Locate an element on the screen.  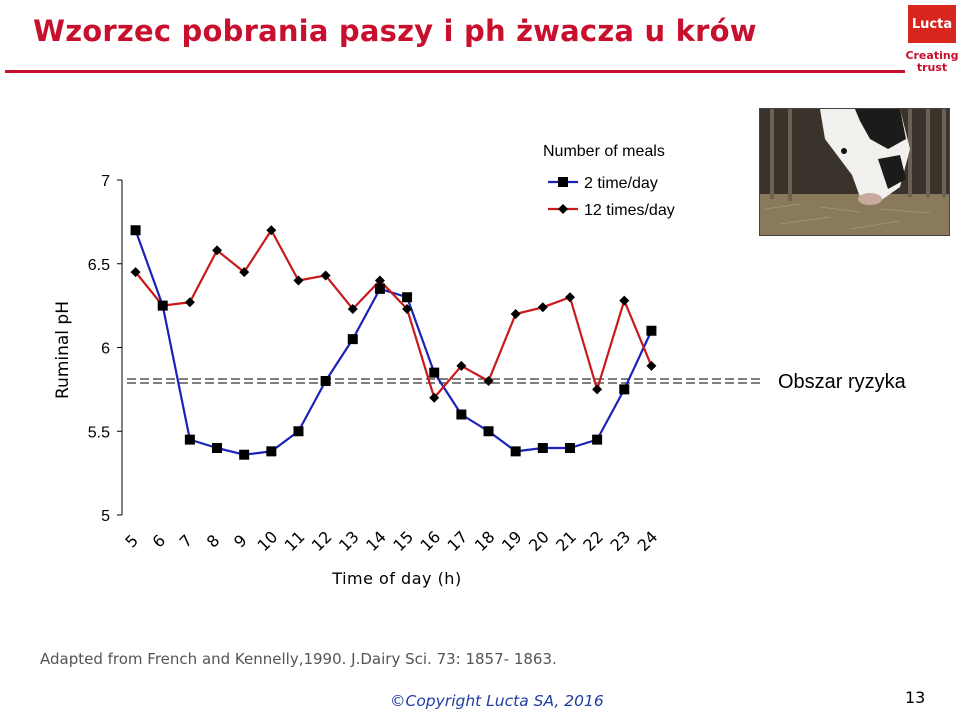
legend-label-1: 12 times/day is located at coordinates (629, 210).